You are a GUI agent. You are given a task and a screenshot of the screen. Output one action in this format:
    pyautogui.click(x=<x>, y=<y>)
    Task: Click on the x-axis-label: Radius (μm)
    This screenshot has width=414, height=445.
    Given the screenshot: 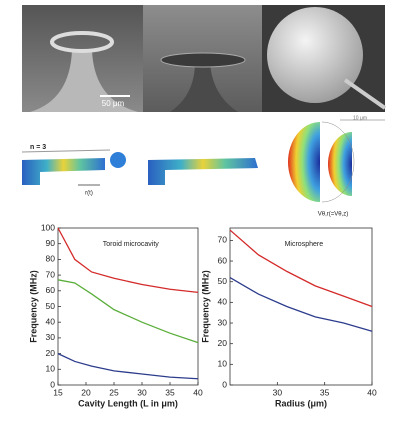 What is the action you would take?
    pyautogui.click(x=301, y=403)
    